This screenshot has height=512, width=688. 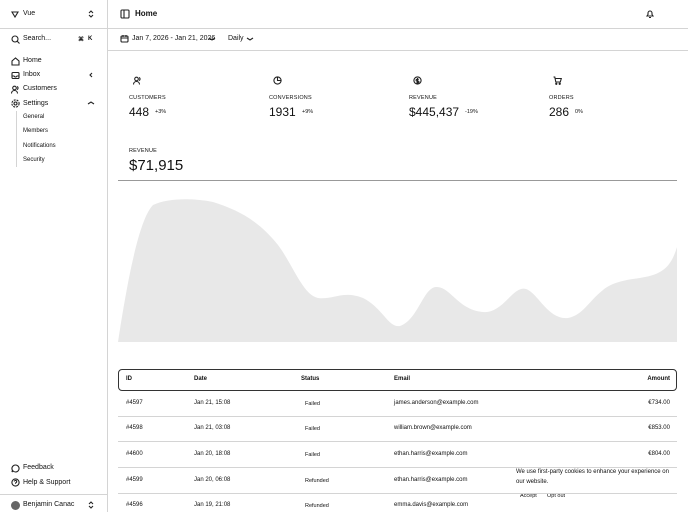 What do you see at coordinates (15, 14) in the screenshot?
I see `team-icon` at bounding box center [15, 14].